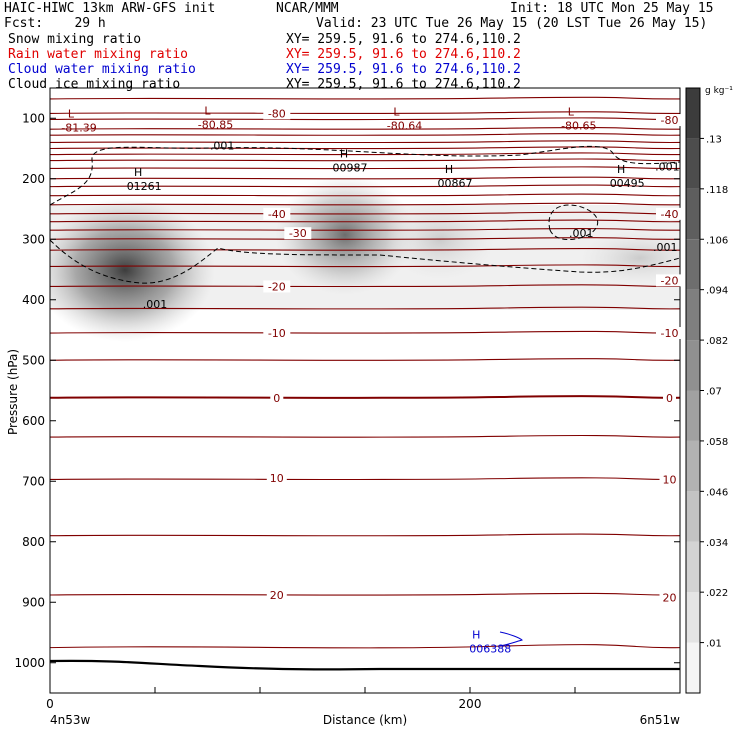 The width and height of the screenshot is (740, 740). Describe the element at coordinates (110, 8) in the screenshot. I see `title-left: HAIC-HIWC 13km ARW-GFS init` at that location.